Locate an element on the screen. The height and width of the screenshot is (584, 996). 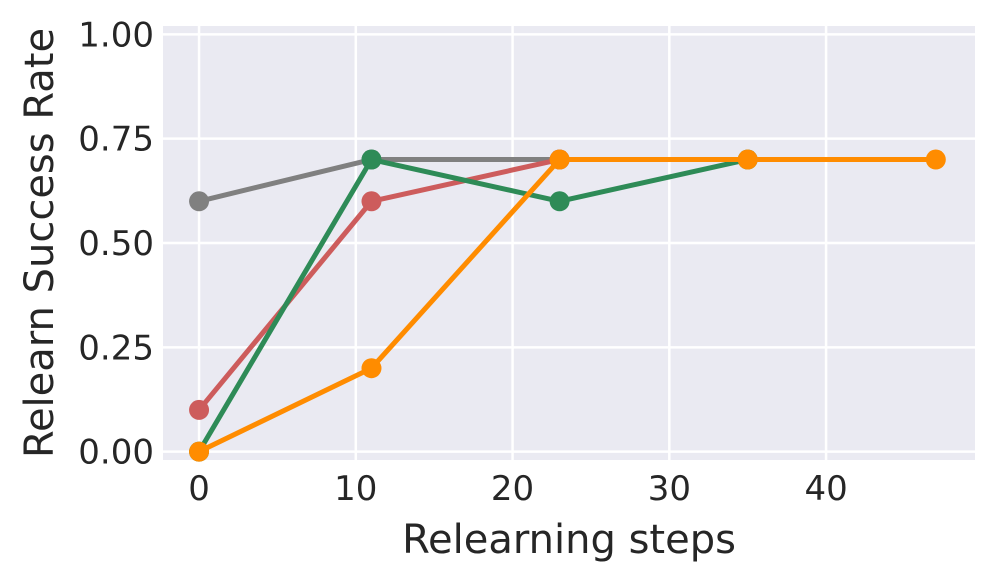
x-axis-label: Relearning steps is located at coordinates (569, 540).